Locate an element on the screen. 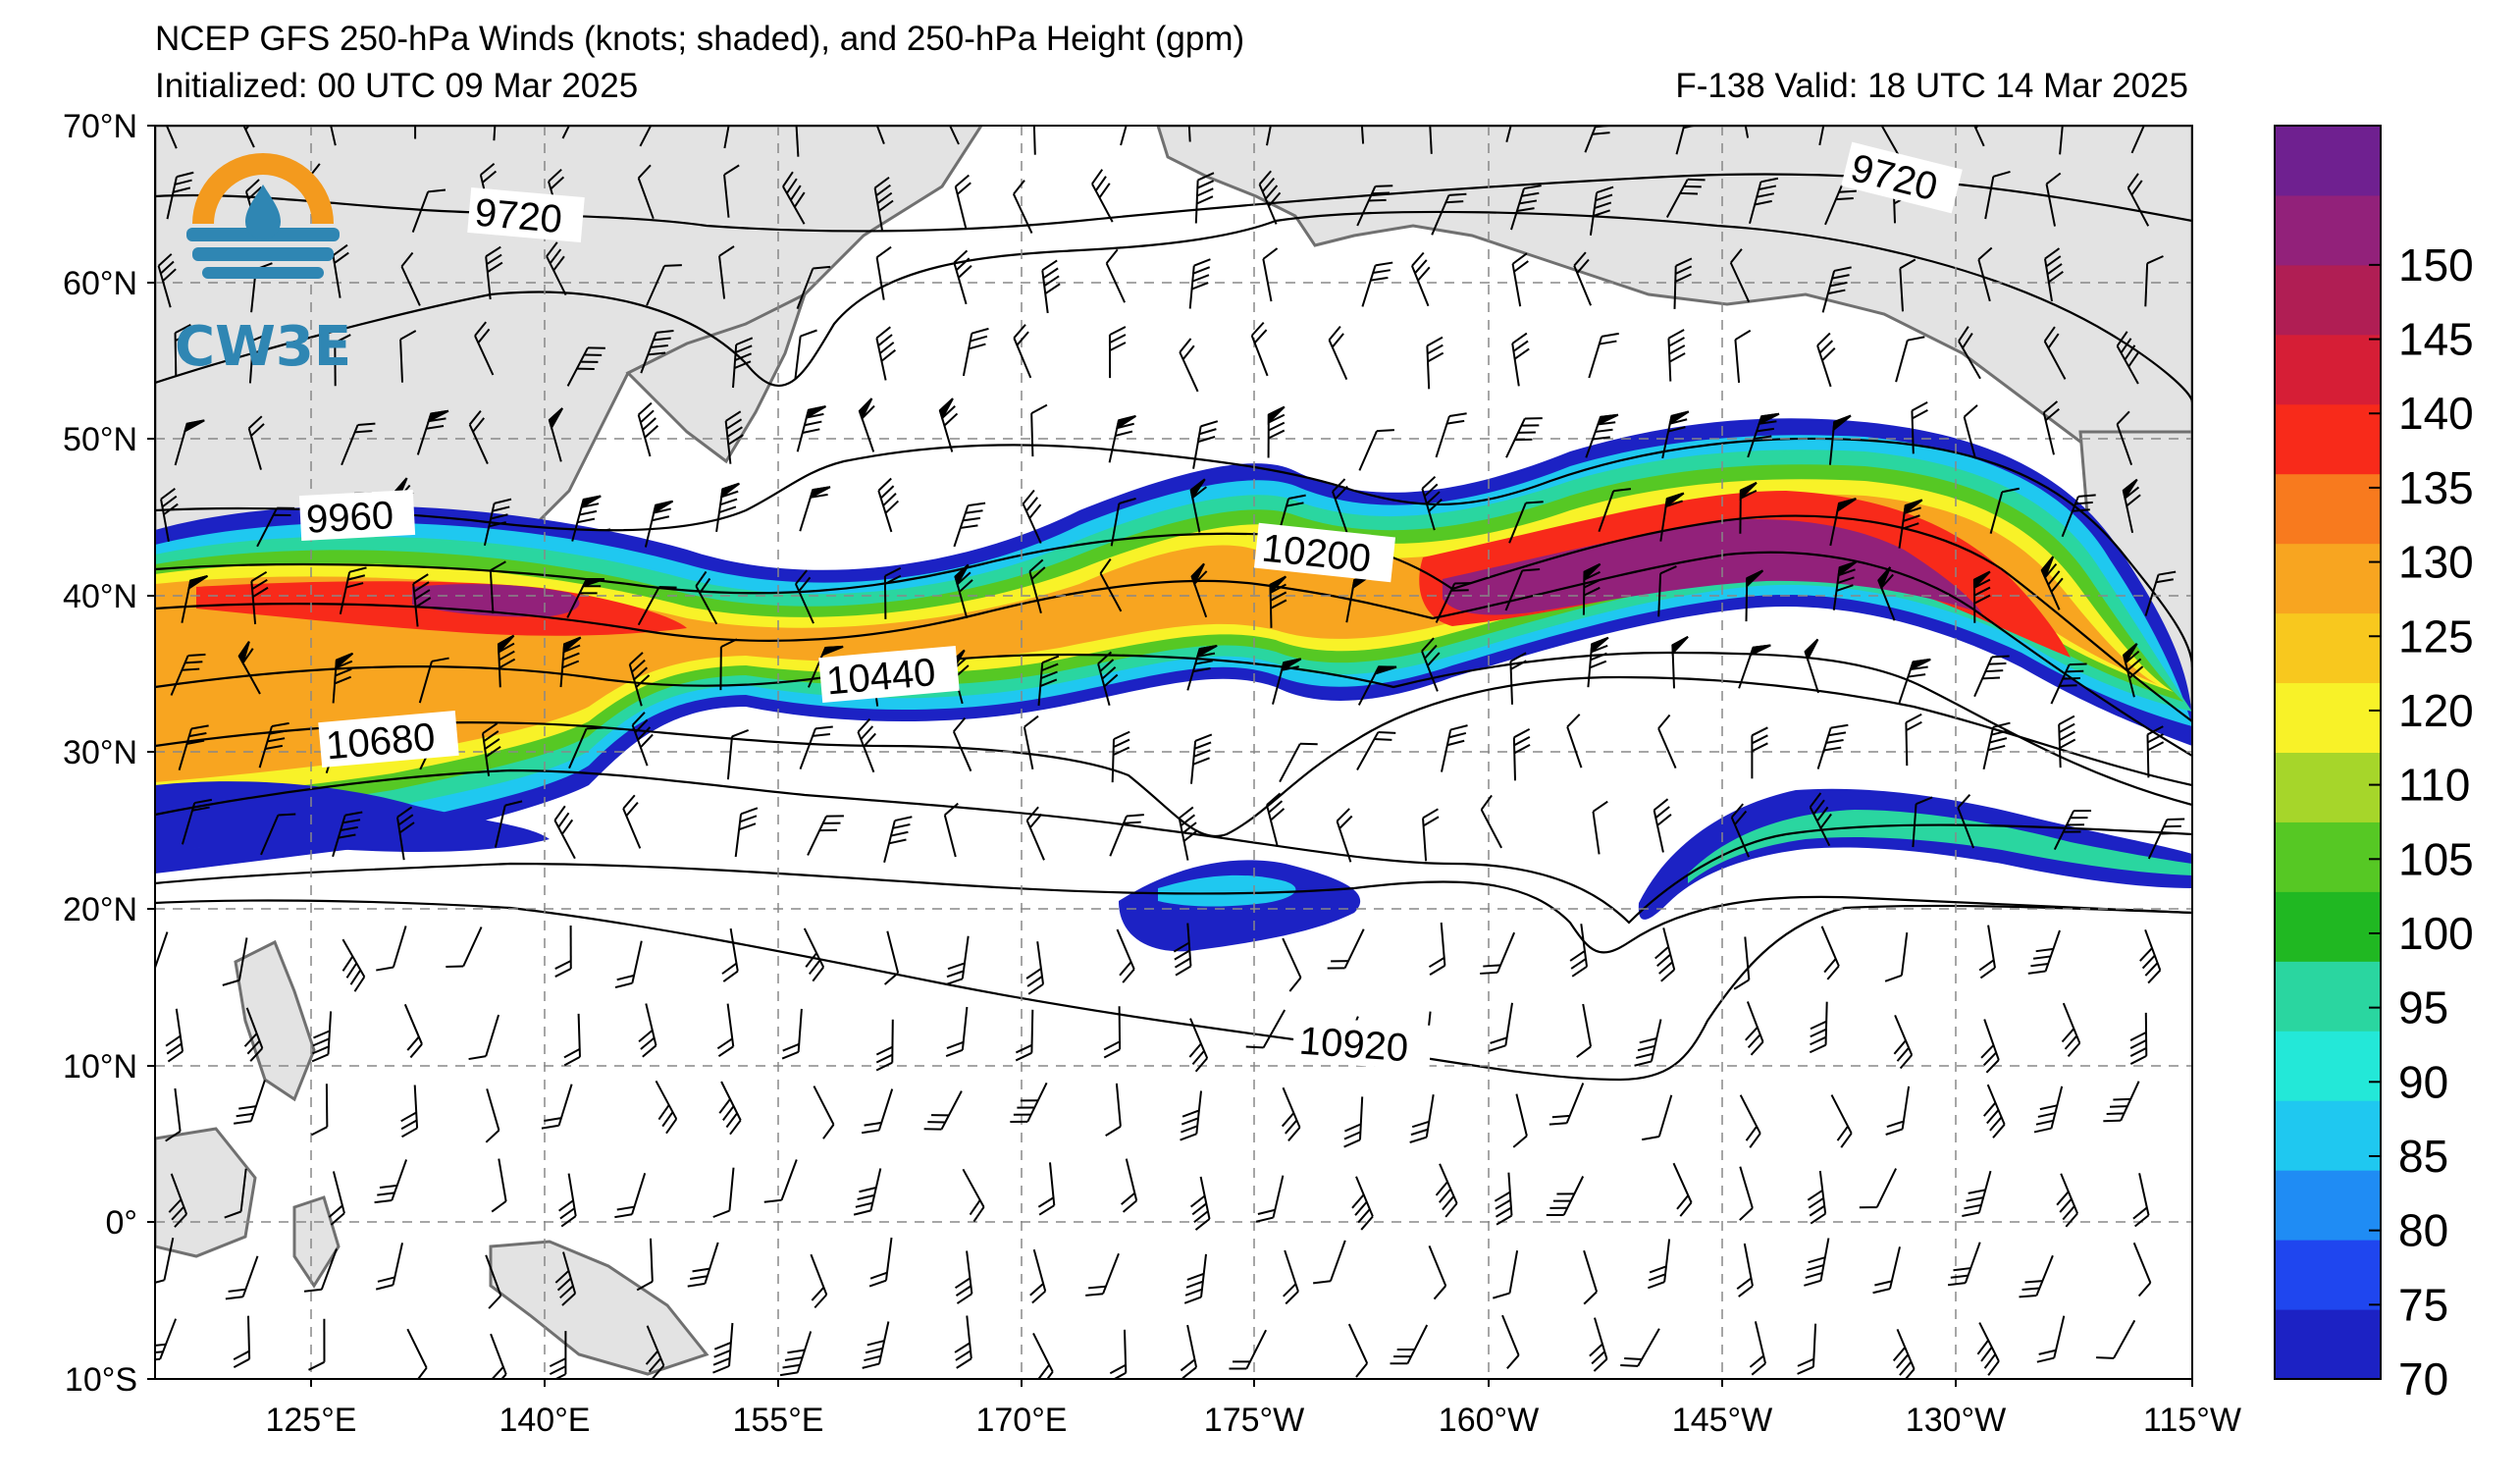 Image resolution: width=2520 pixels, height=1483 pixels. lon-label-125e: 125°E is located at coordinates (310, 1420).